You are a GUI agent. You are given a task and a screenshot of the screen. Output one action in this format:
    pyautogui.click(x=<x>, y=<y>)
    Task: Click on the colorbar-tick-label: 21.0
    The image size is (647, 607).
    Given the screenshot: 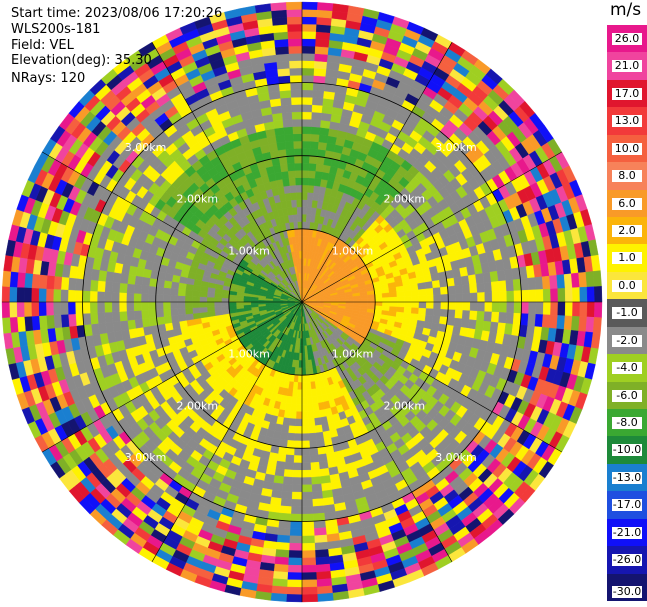 What is the action you would take?
    pyautogui.click(x=627, y=66)
    